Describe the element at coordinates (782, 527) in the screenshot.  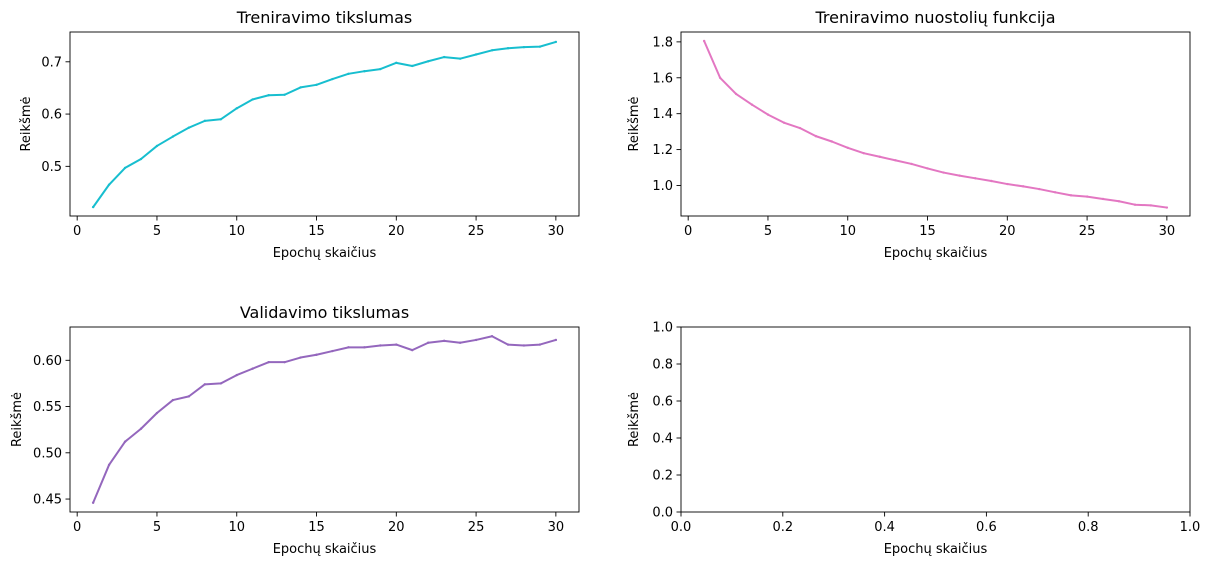
I see `x-tick-label: 0.2` at that location.